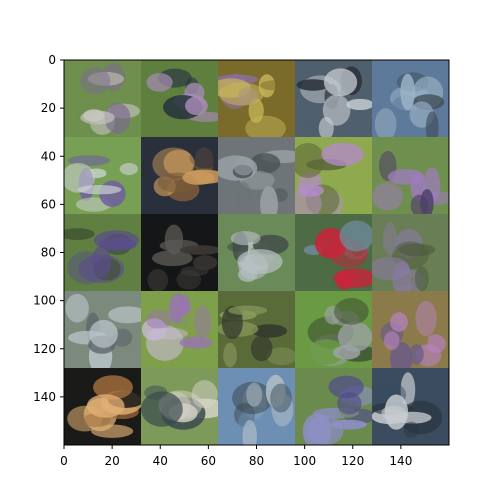  Describe the element at coordinates (400, 461) in the screenshot. I see `x-tick-label: 140` at that location.